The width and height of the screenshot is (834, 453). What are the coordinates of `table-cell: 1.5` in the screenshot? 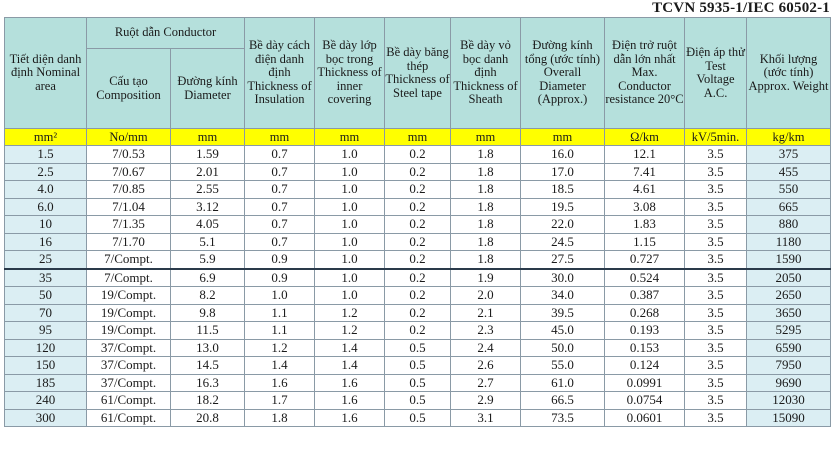 It's located at (45, 154).